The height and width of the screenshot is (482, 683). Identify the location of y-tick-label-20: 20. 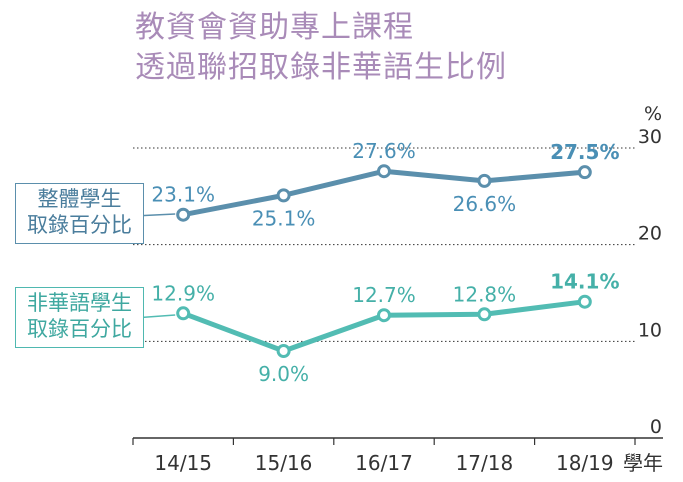
(650, 234).